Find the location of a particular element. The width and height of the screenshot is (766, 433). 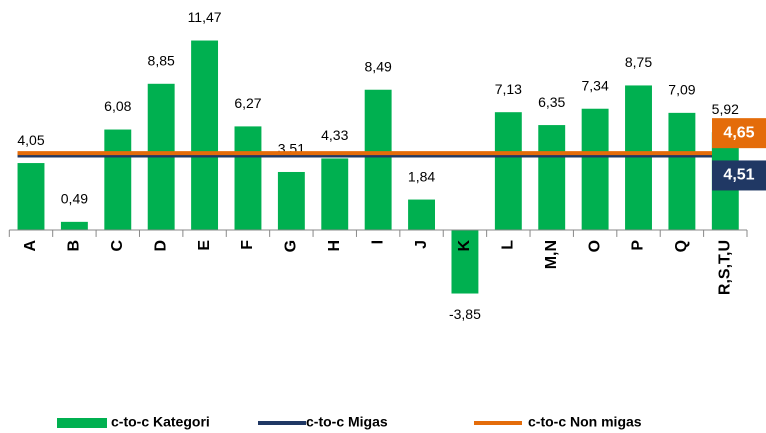

value-label: 0,49 is located at coordinates (74, 199).